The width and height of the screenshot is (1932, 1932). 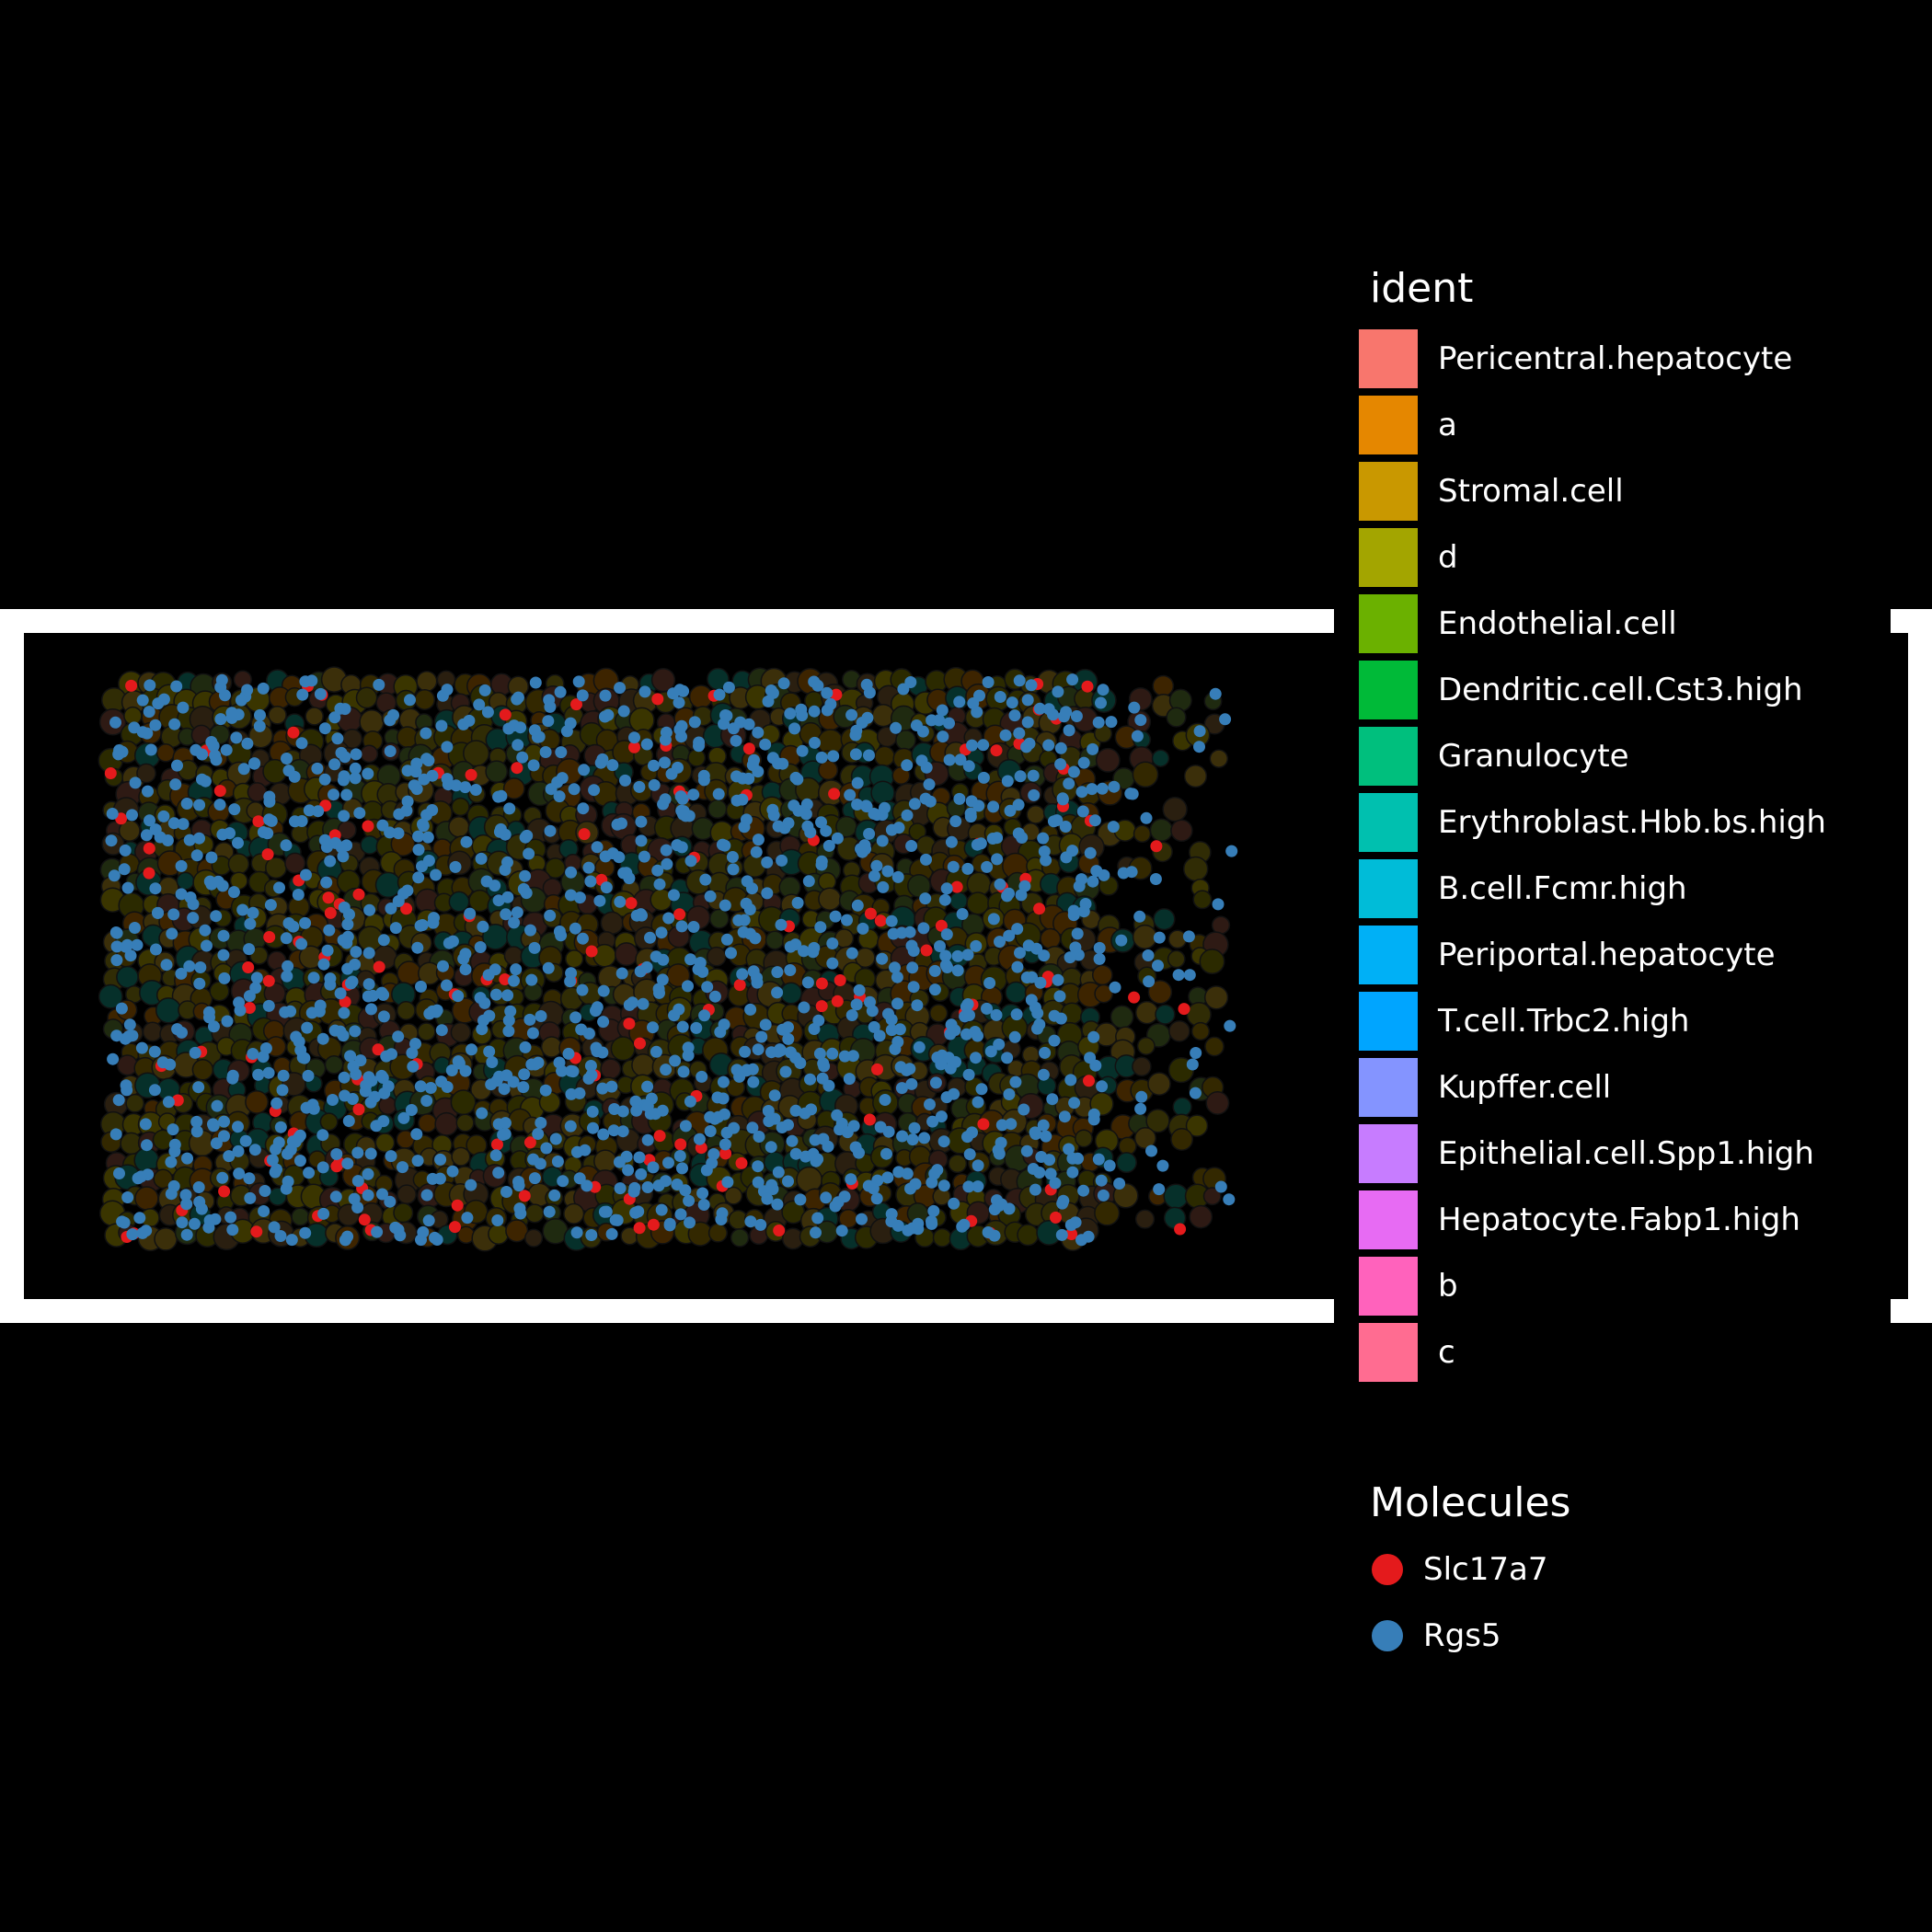 What do you see at coordinates (1446, 1352) in the screenshot?
I see `legend-label: c` at bounding box center [1446, 1352].